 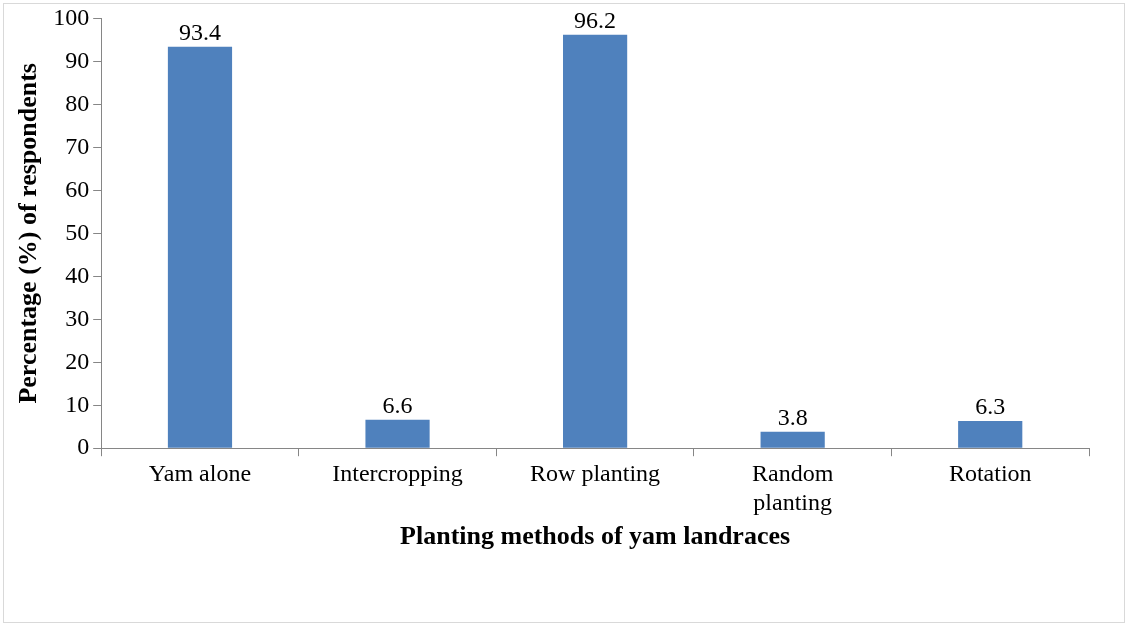 What do you see at coordinates (77, 59) in the screenshot?
I see `y-tick-label: 90` at bounding box center [77, 59].